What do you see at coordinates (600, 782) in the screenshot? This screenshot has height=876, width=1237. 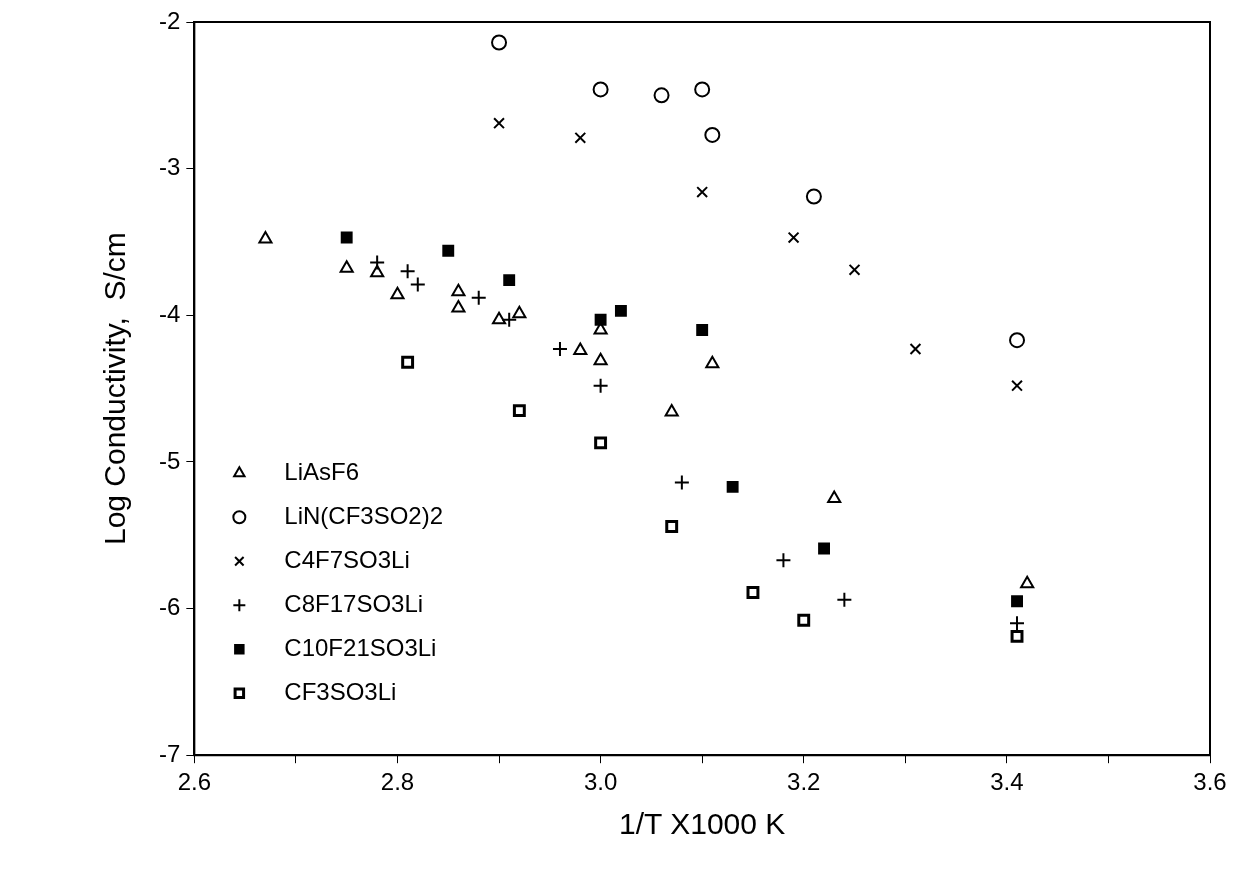 I see `x-tick-label: 3.0` at bounding box center [600, 782].